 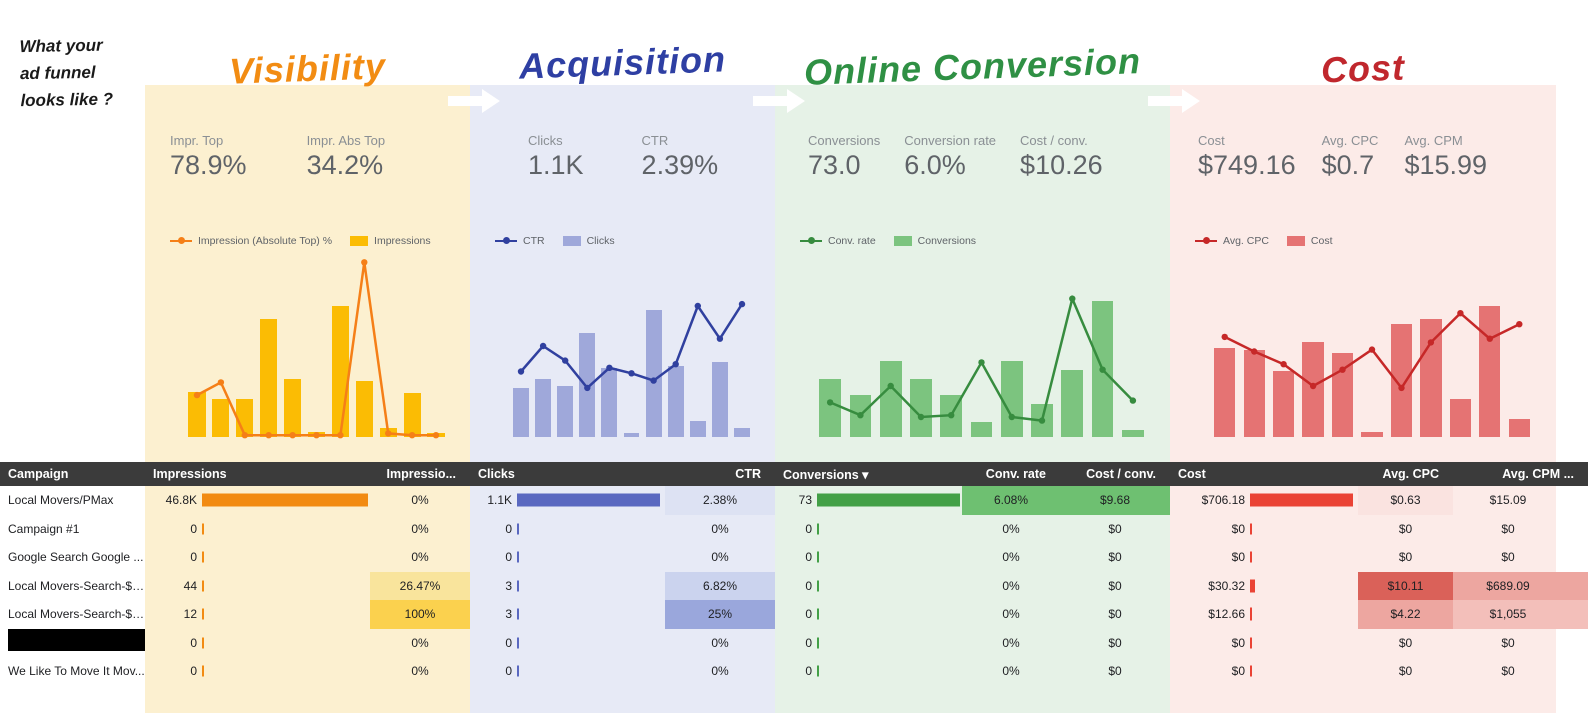 I want to click on column-header-Conversions ▾: Conversions ▾, so click(x=826, y=474).